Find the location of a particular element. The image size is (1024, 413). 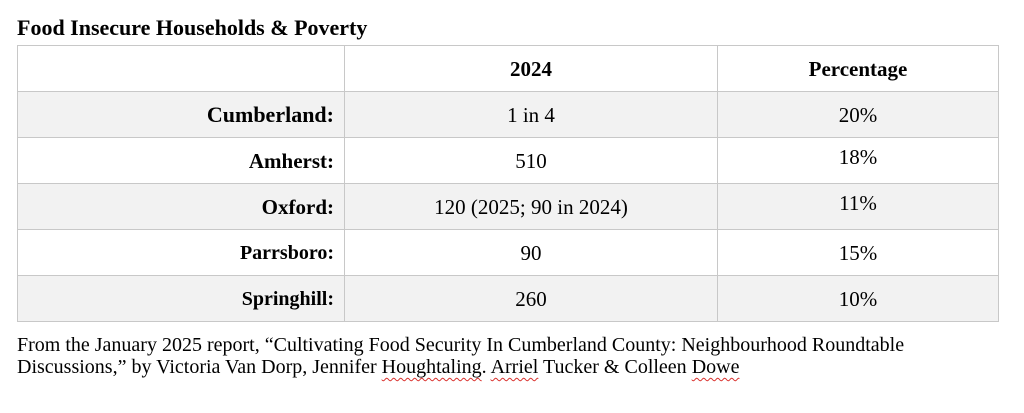

row-label: Oxford: is located at coordinates (181, 206).